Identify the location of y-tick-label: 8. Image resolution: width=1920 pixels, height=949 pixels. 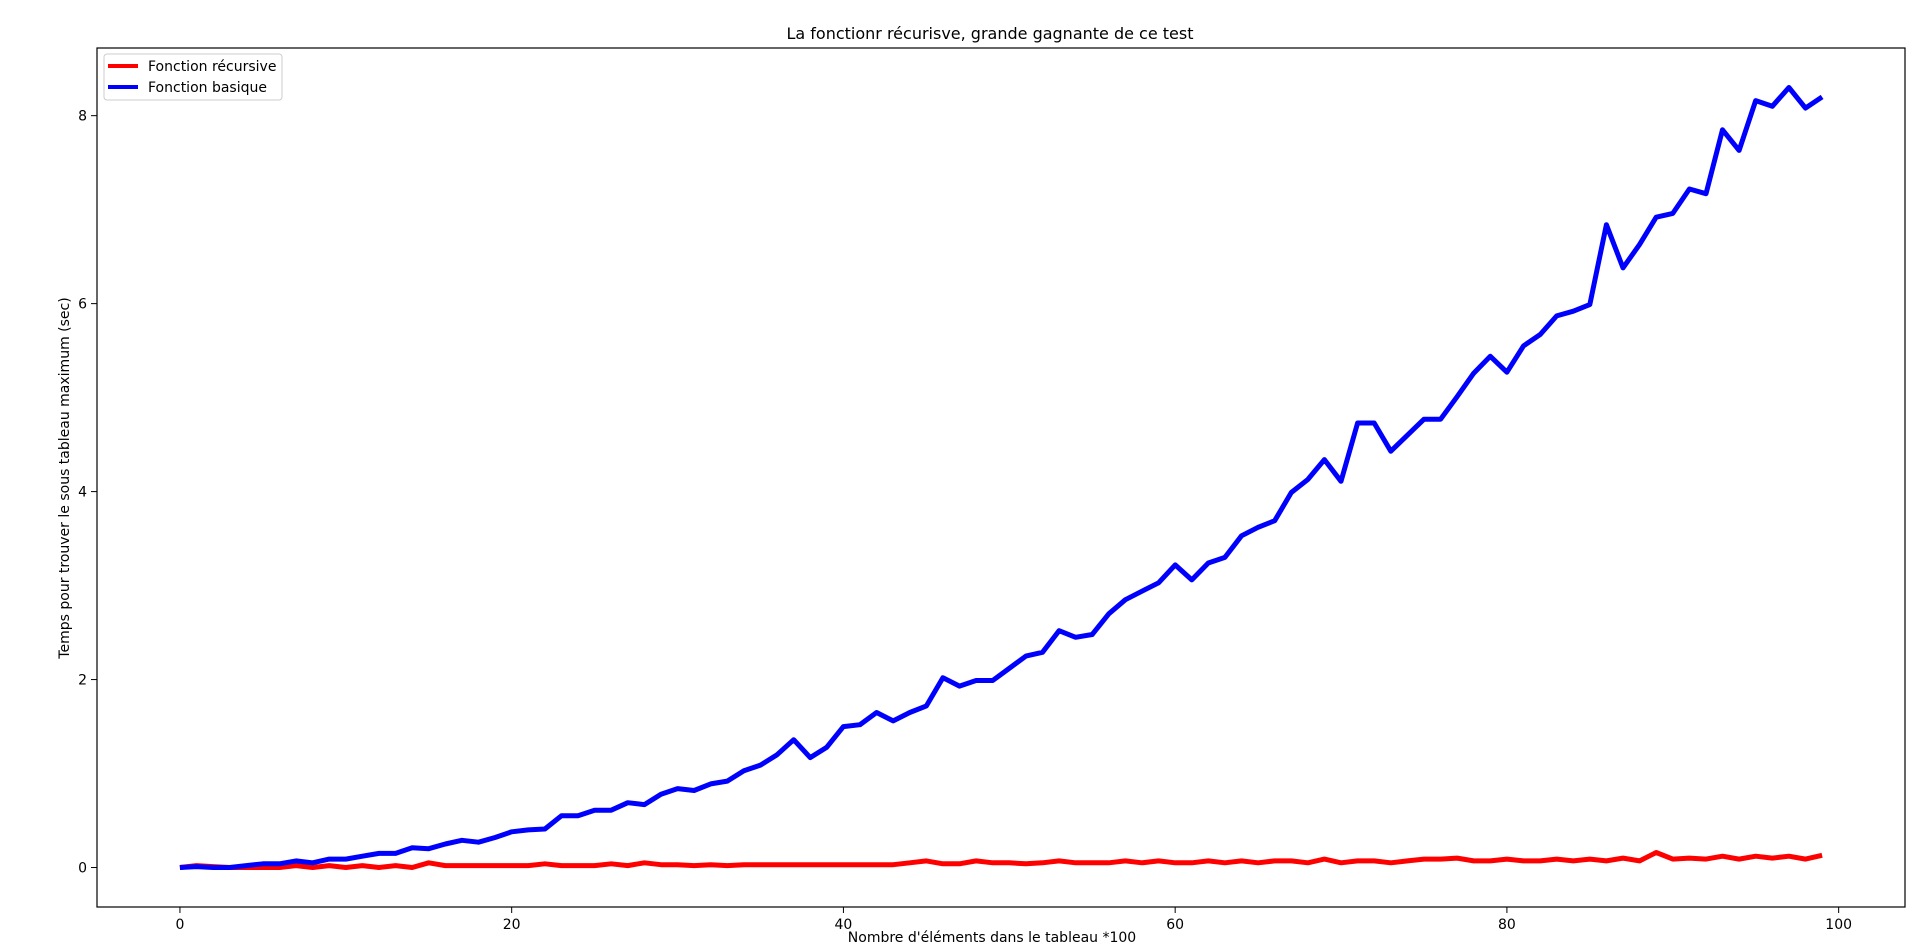
(82, 117).